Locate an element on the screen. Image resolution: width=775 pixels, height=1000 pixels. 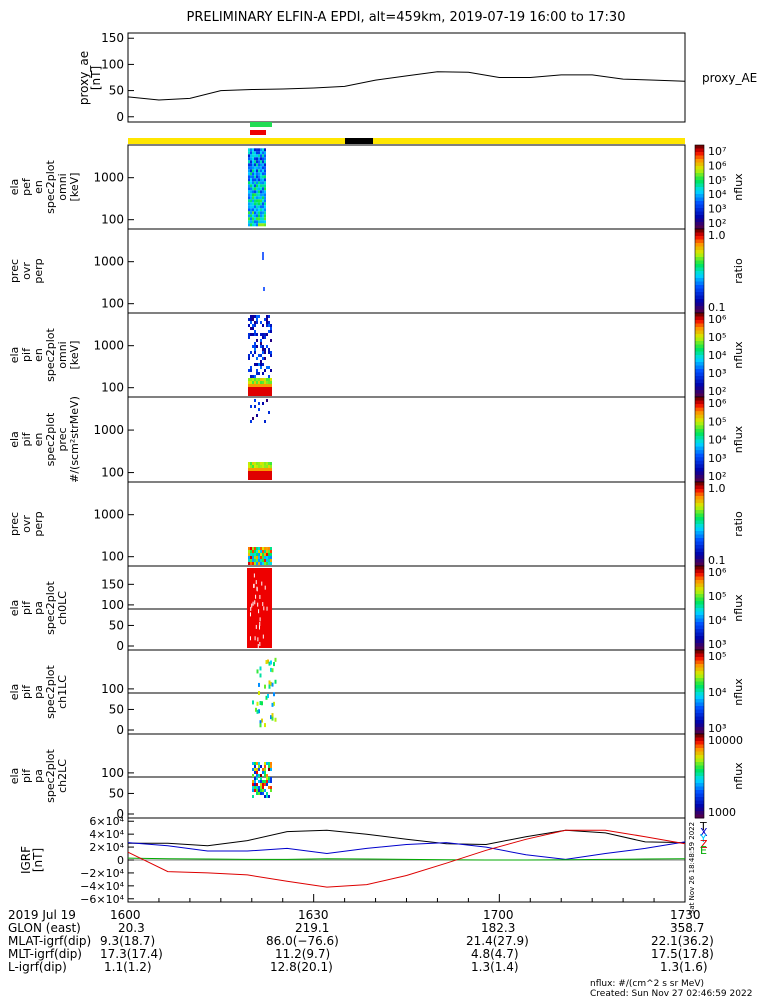
ch1-colorbar-cell is located at coordinates (699, 676).